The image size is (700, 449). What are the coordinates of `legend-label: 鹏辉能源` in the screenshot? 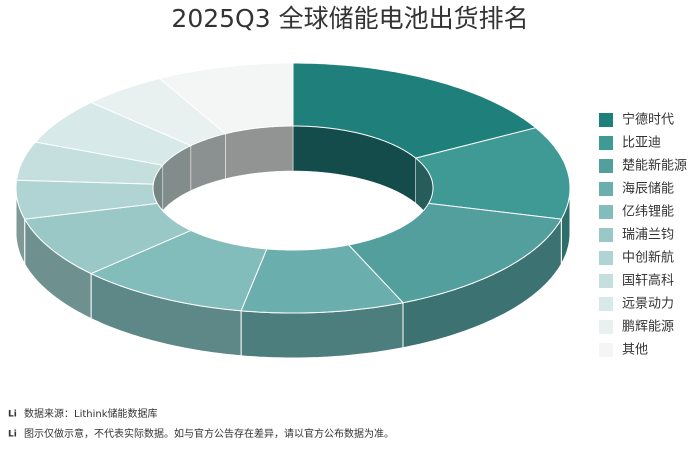 It's located at (648, 327).